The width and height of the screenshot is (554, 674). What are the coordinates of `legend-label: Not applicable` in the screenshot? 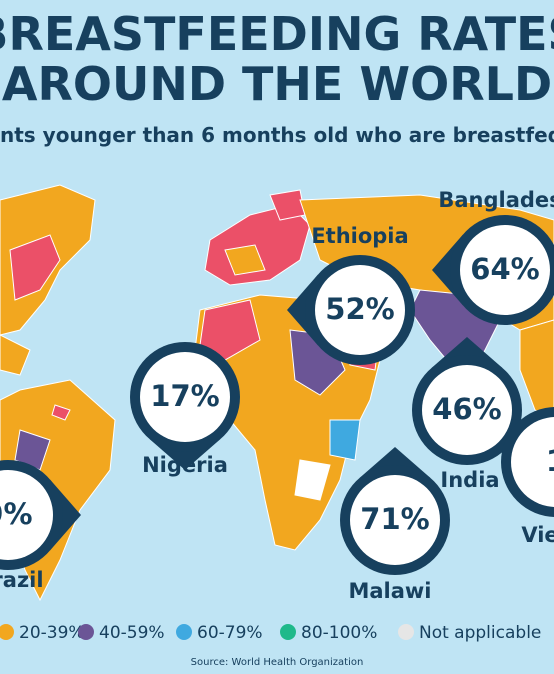 It's located at (480, 633).